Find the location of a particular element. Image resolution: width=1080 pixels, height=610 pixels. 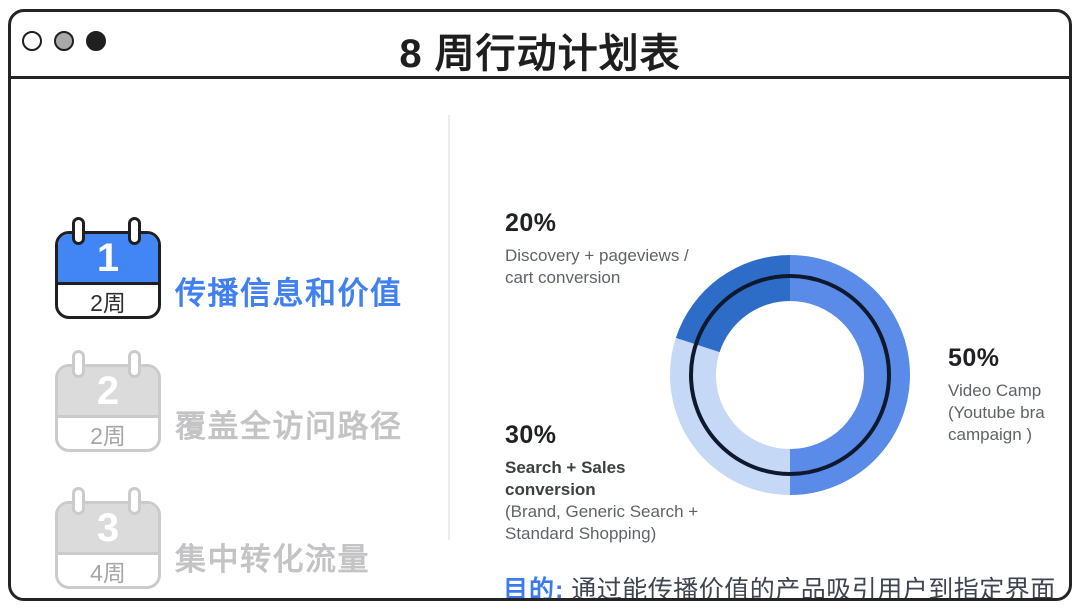

donut-chart is located at coordinates (790, 375).